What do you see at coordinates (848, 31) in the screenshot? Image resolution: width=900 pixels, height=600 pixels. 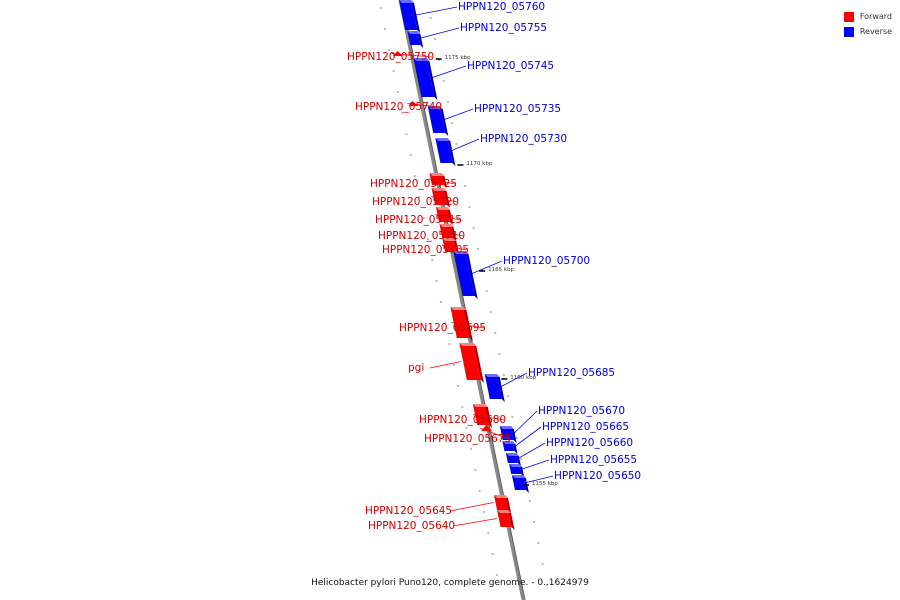 I see `reverse-swatch` at bounding box center [848, 31].